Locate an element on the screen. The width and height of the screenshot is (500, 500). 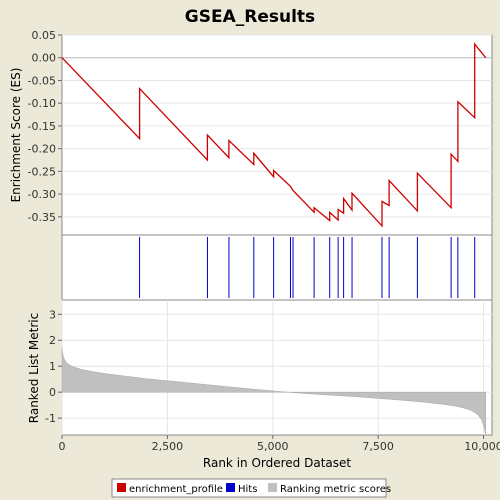
legend-item-ranking: Ranking metric scores is located at coordinates (329, 489).